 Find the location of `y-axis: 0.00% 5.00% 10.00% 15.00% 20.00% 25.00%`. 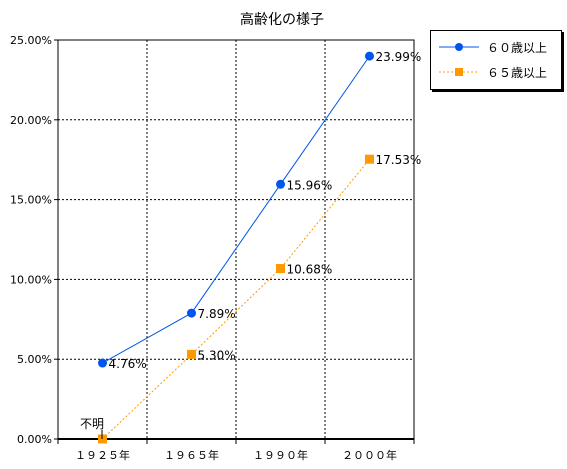

y-axis: 0.00% 5.00% 10.00% 15.00% 20.00% 25.00% is located at coordinates (34, 240).